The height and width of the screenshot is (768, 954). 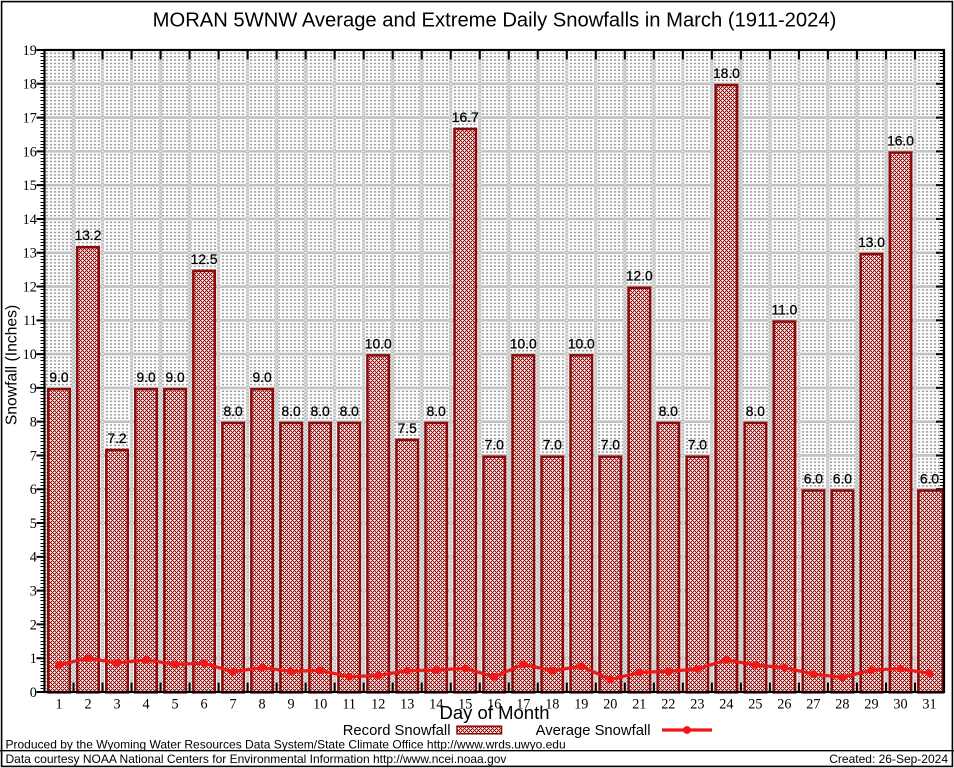 I want to click on svg-text: 18.0, so click(x=726, y=73).